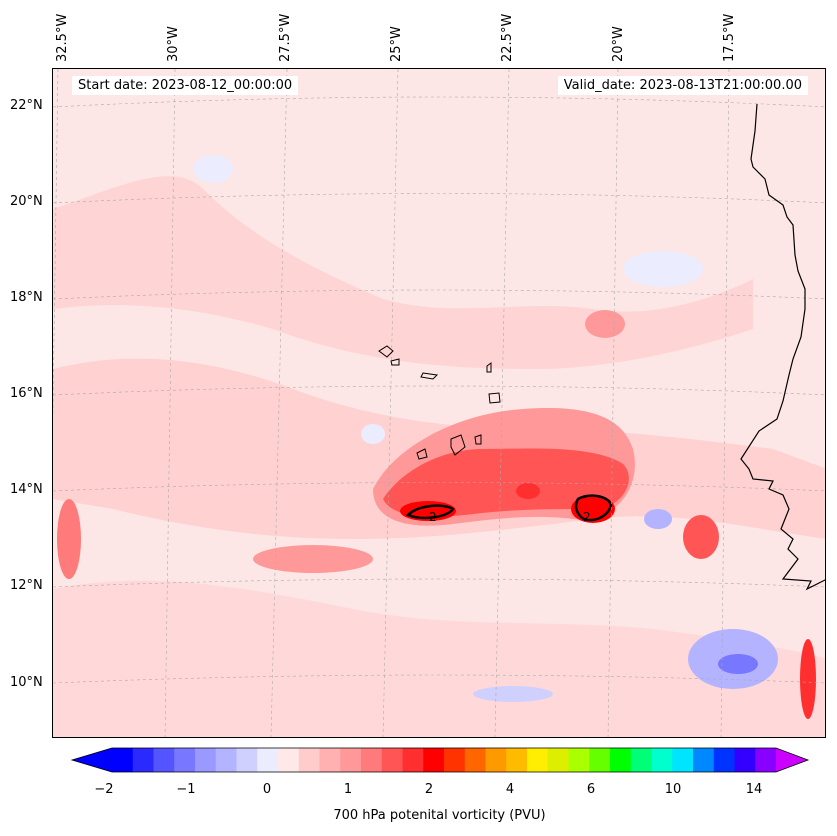 This screenshot has width=837, height=836. Describe the element at coordinates (513, 694) in the screenshot. I see `pv-negative-south` at that location.